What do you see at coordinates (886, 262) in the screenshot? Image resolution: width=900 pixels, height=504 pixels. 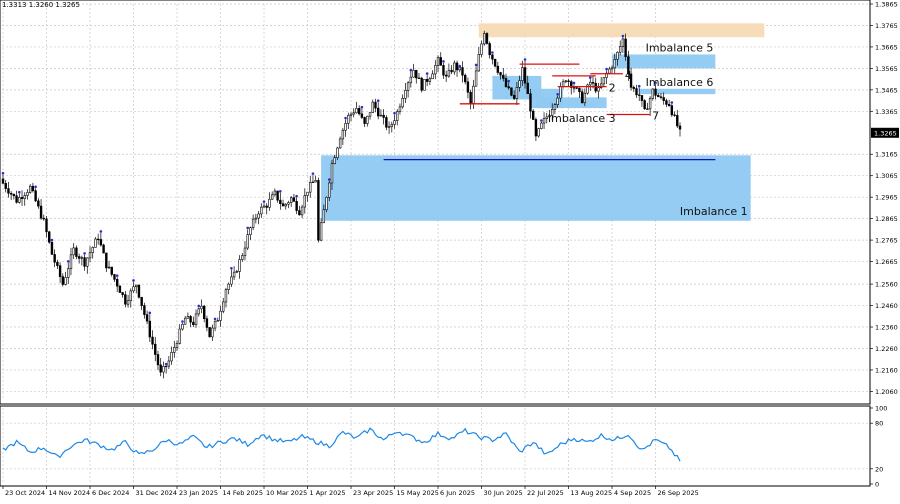 I see `price-tick-label: 1.2665` at bounding box center [886, 262].